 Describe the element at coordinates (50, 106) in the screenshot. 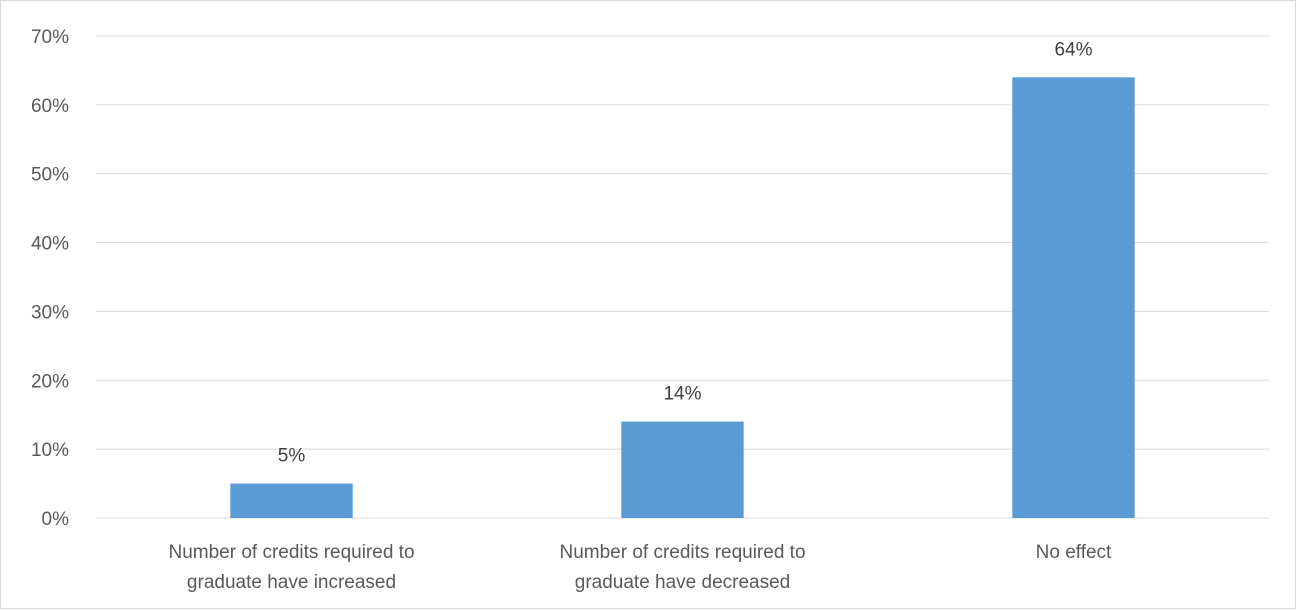

I see `y-tick-label: 60%` at that location.